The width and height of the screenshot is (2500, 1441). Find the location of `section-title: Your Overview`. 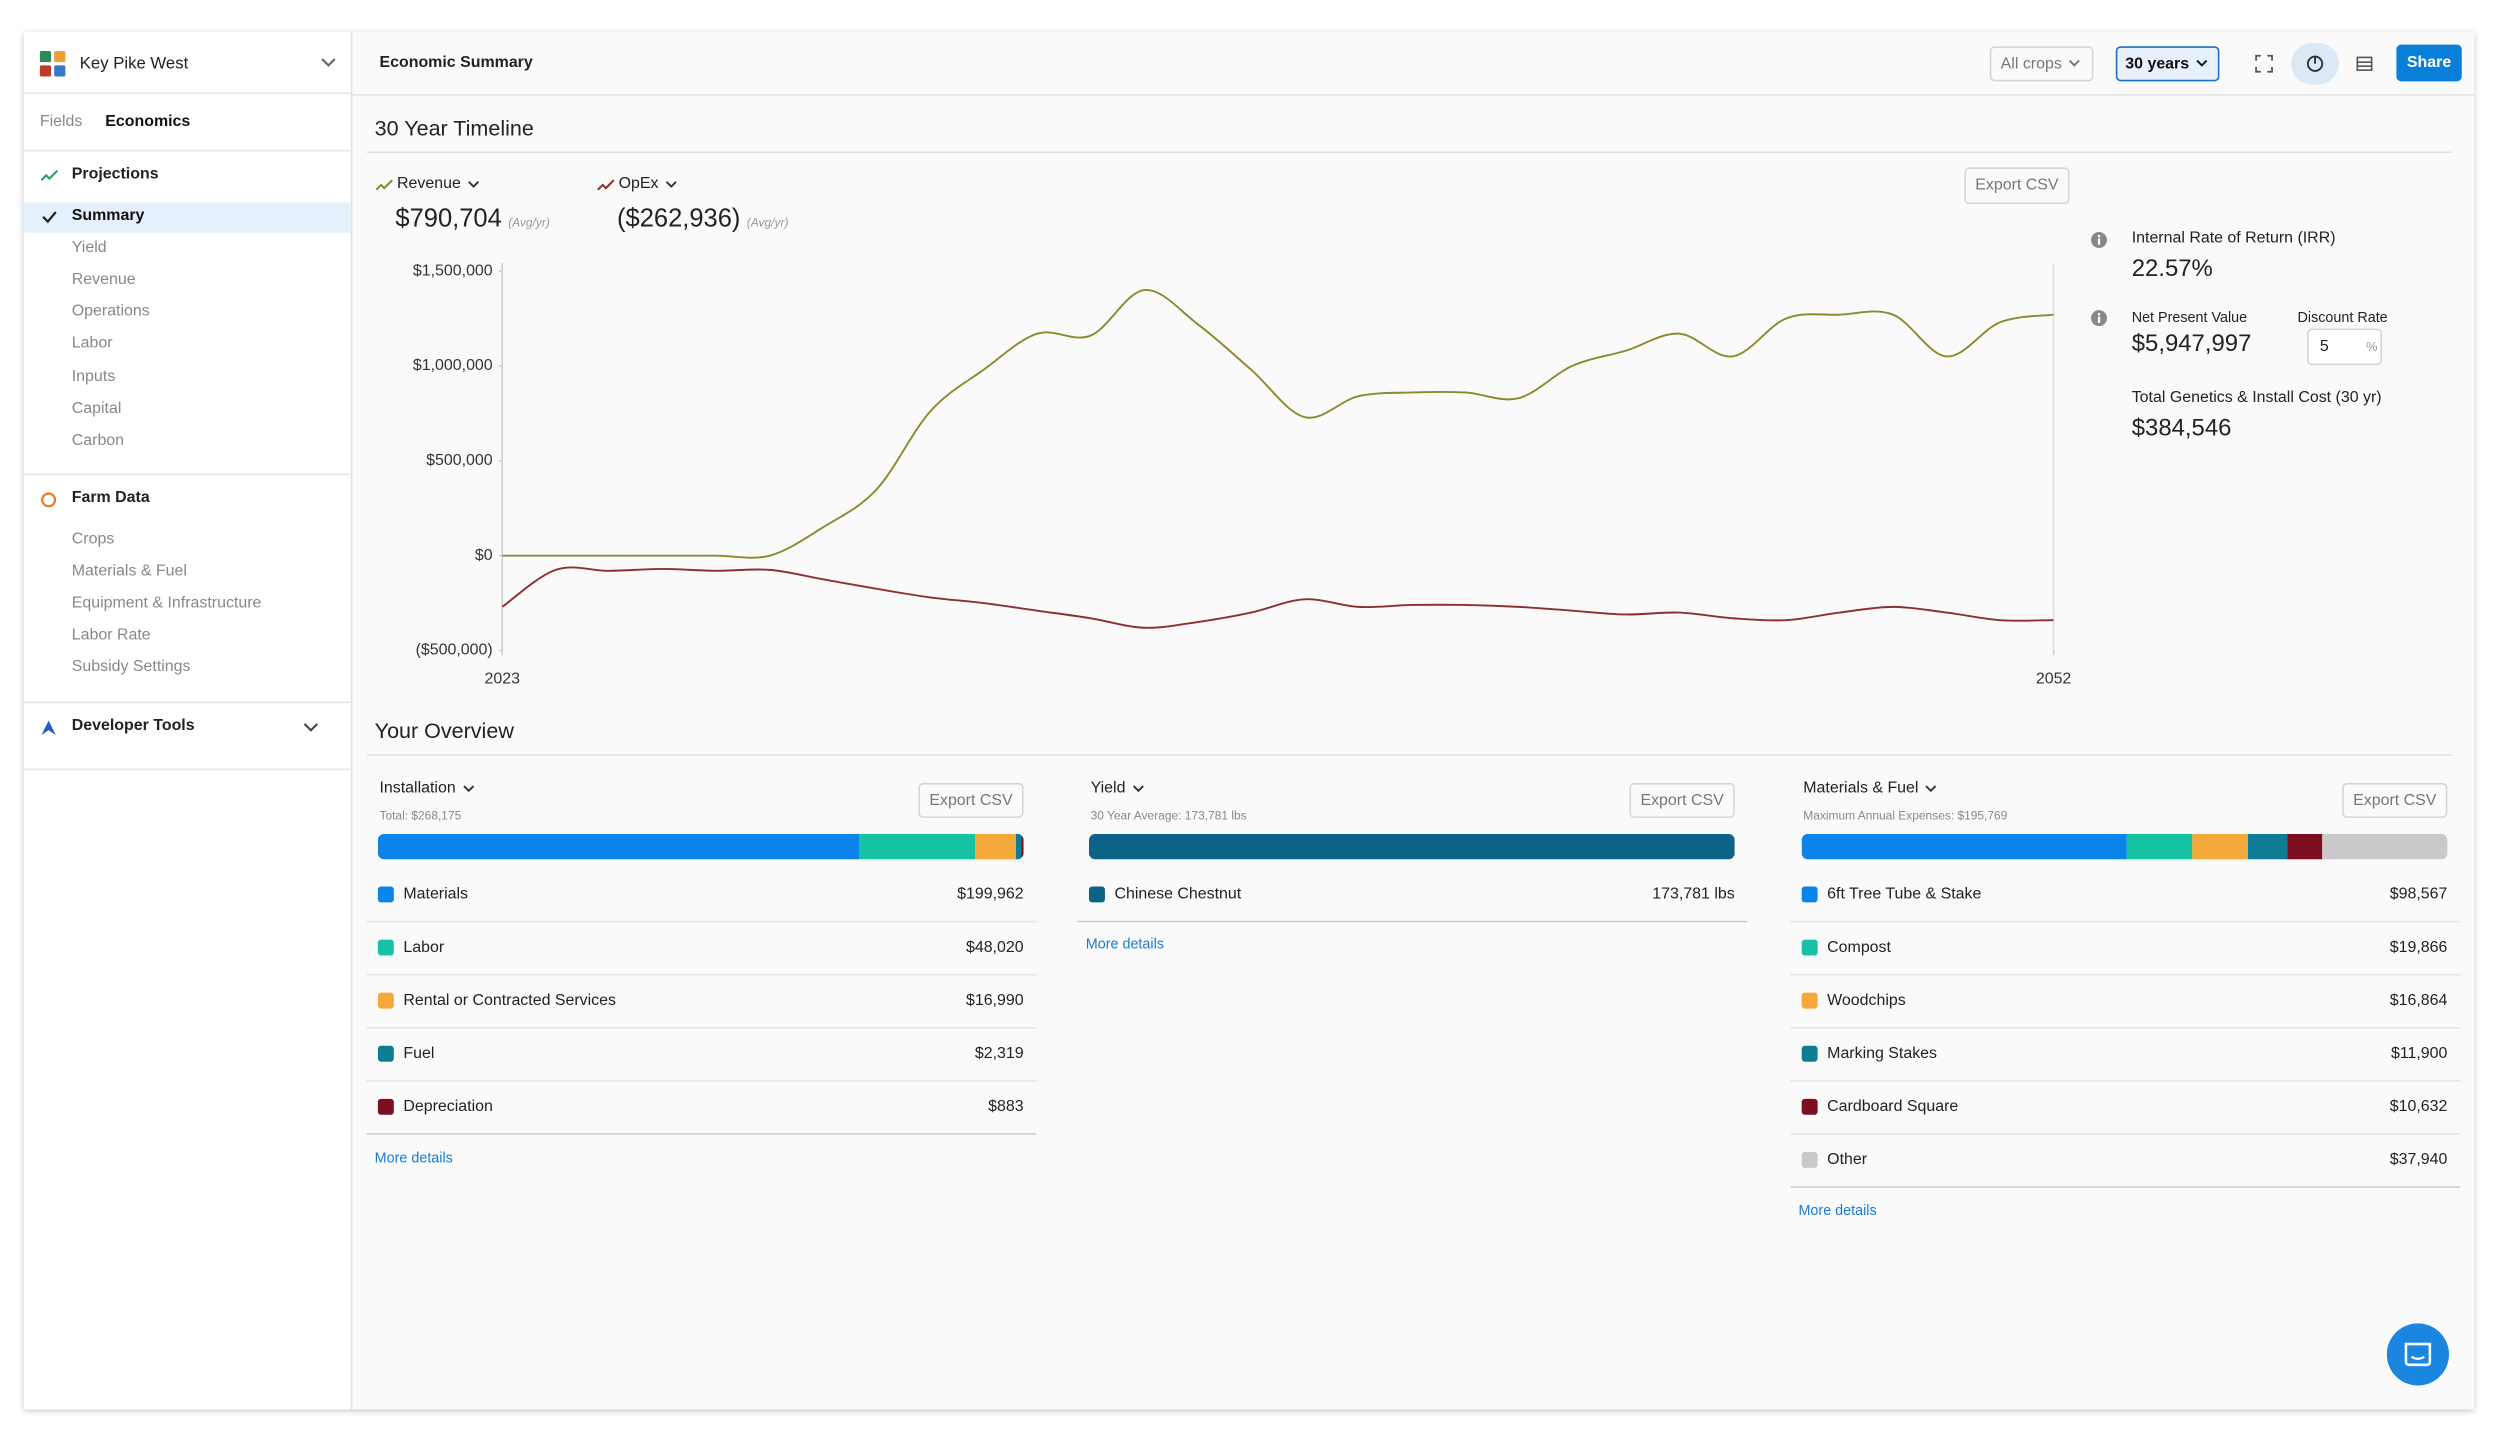

section-title: Your Overview is located at coordinates (444, 731).